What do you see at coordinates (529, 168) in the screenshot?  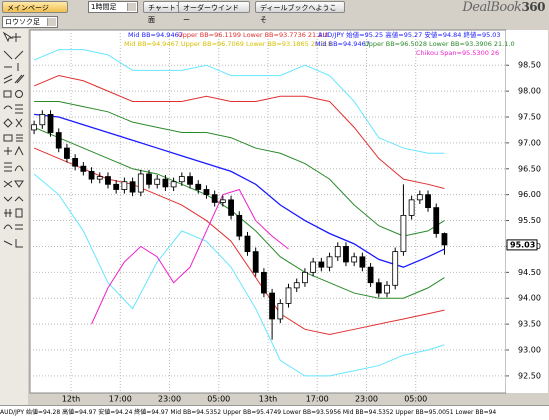 I see `y-tick-label: 96.50` at bounding box center [529, 168].